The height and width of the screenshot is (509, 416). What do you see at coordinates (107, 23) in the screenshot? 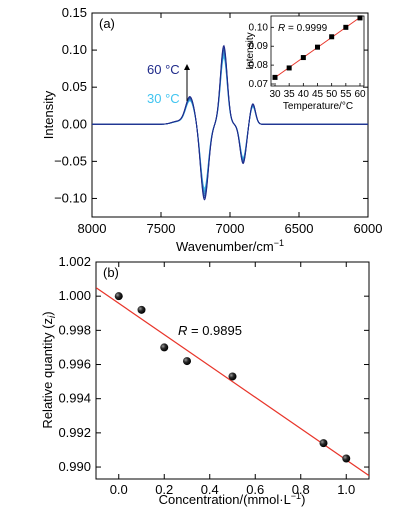
I see `panel-a-label: (a)` at bounding box center [107, 23].